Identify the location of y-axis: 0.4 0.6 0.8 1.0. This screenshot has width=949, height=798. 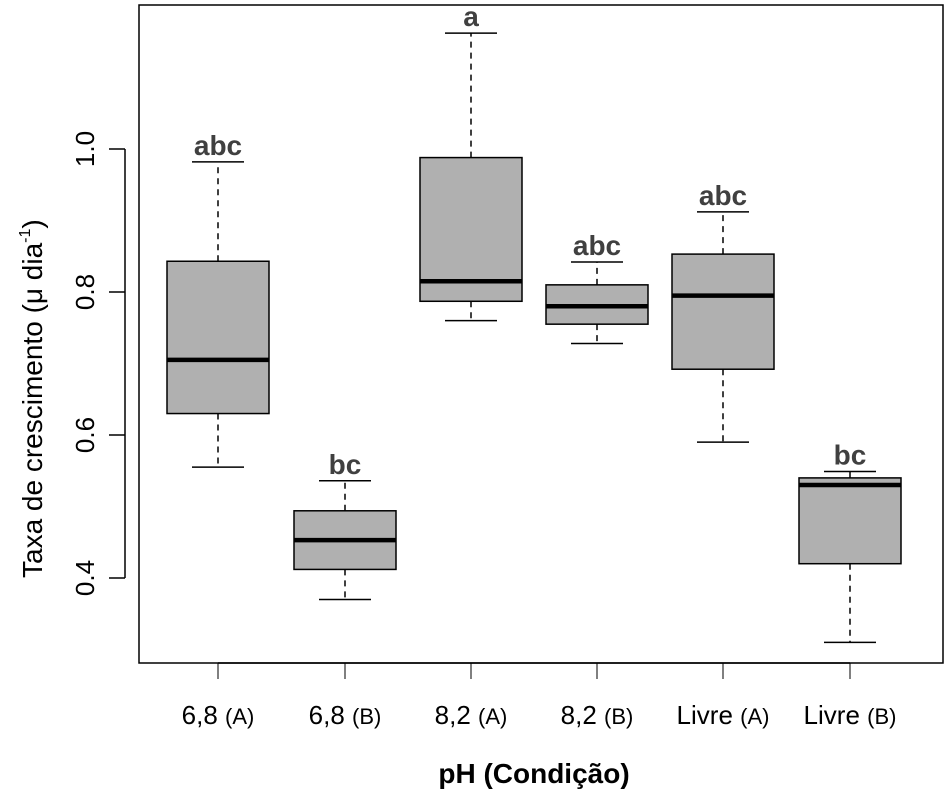
(98, 363).